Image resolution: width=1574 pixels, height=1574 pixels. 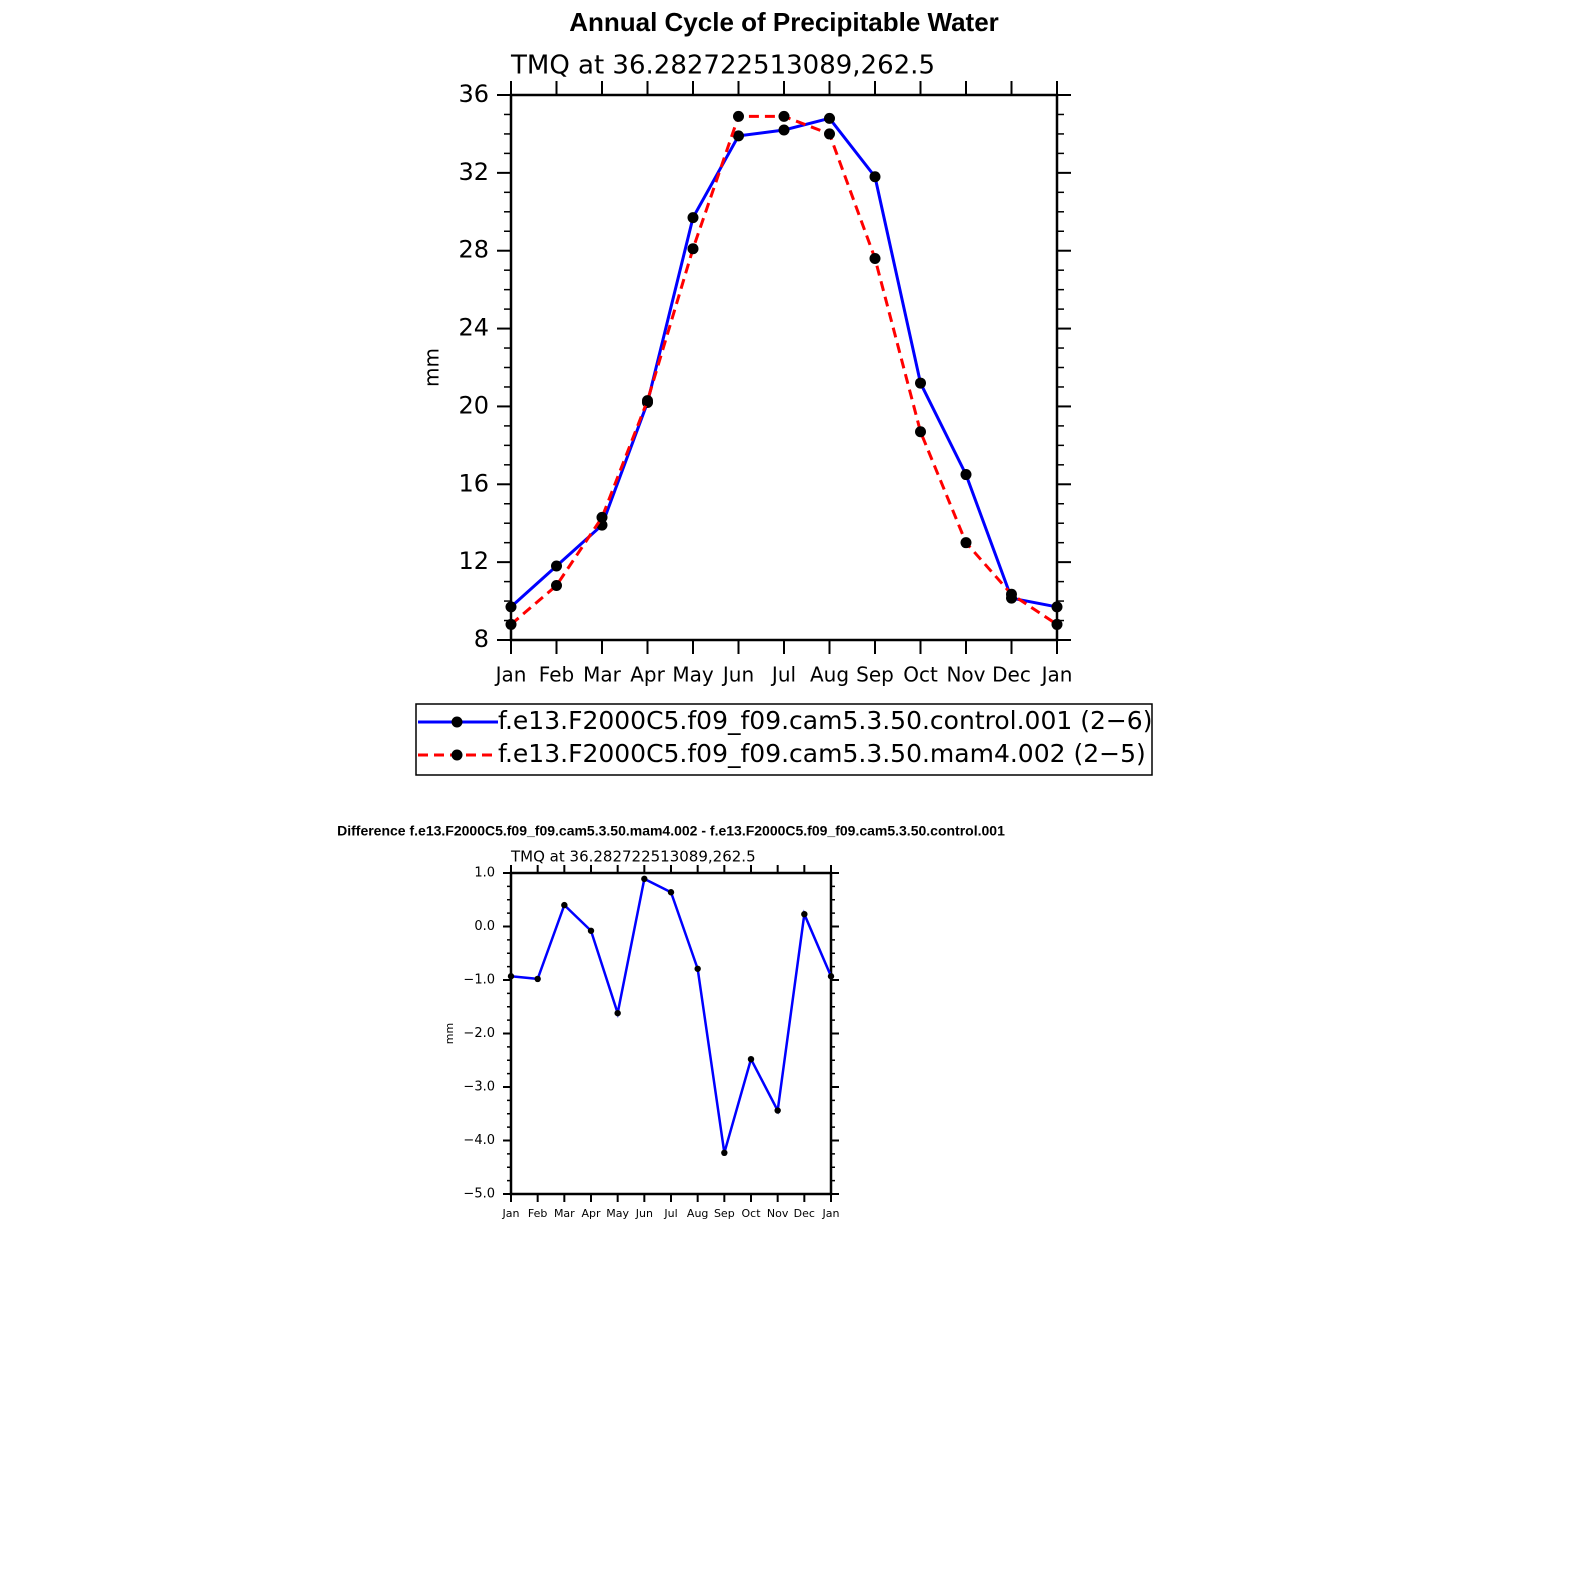 I want to click on y-tick-label: 24, so click(x=473, y=328).